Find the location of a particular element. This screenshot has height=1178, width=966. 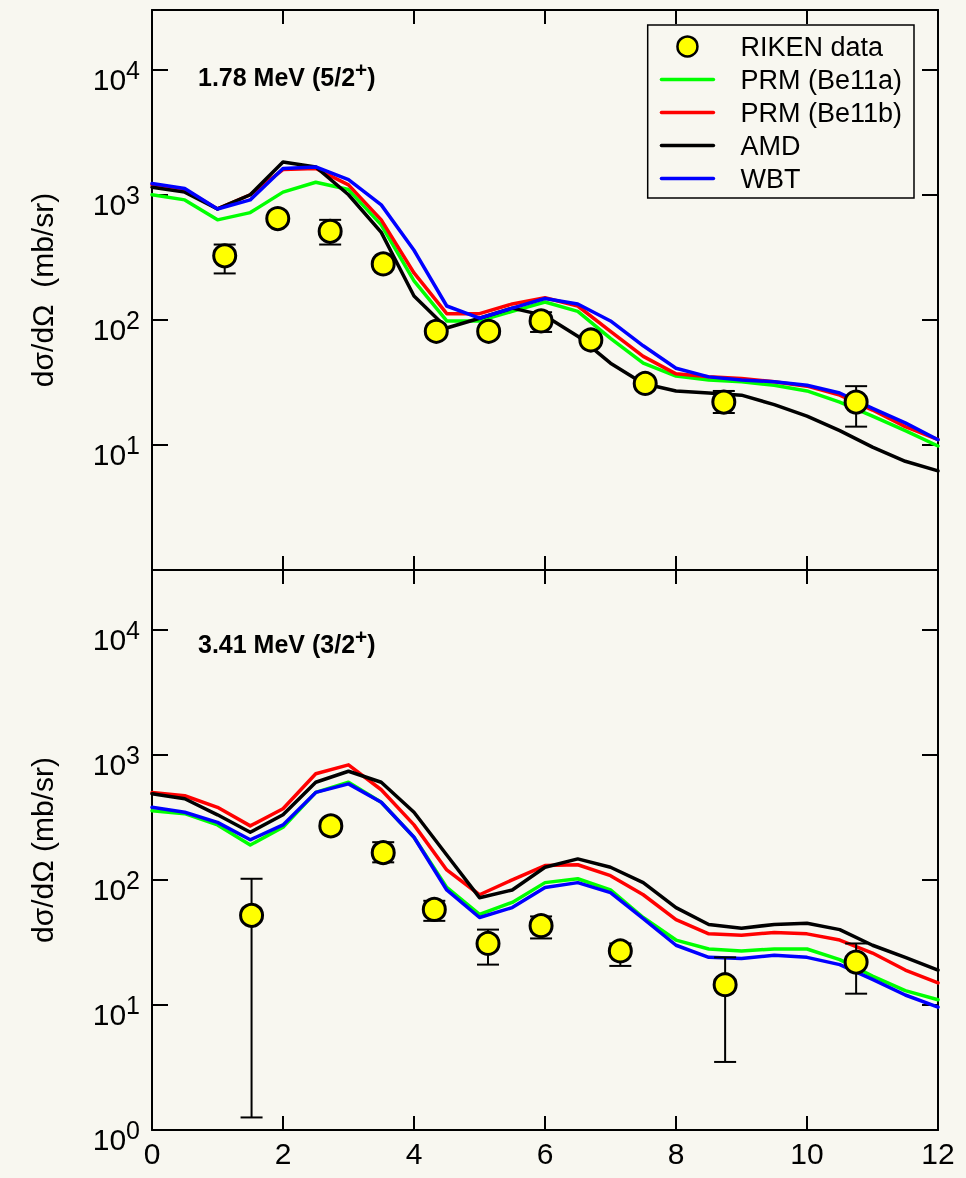

legend-label: AMD is located at coordinates (770, 145).